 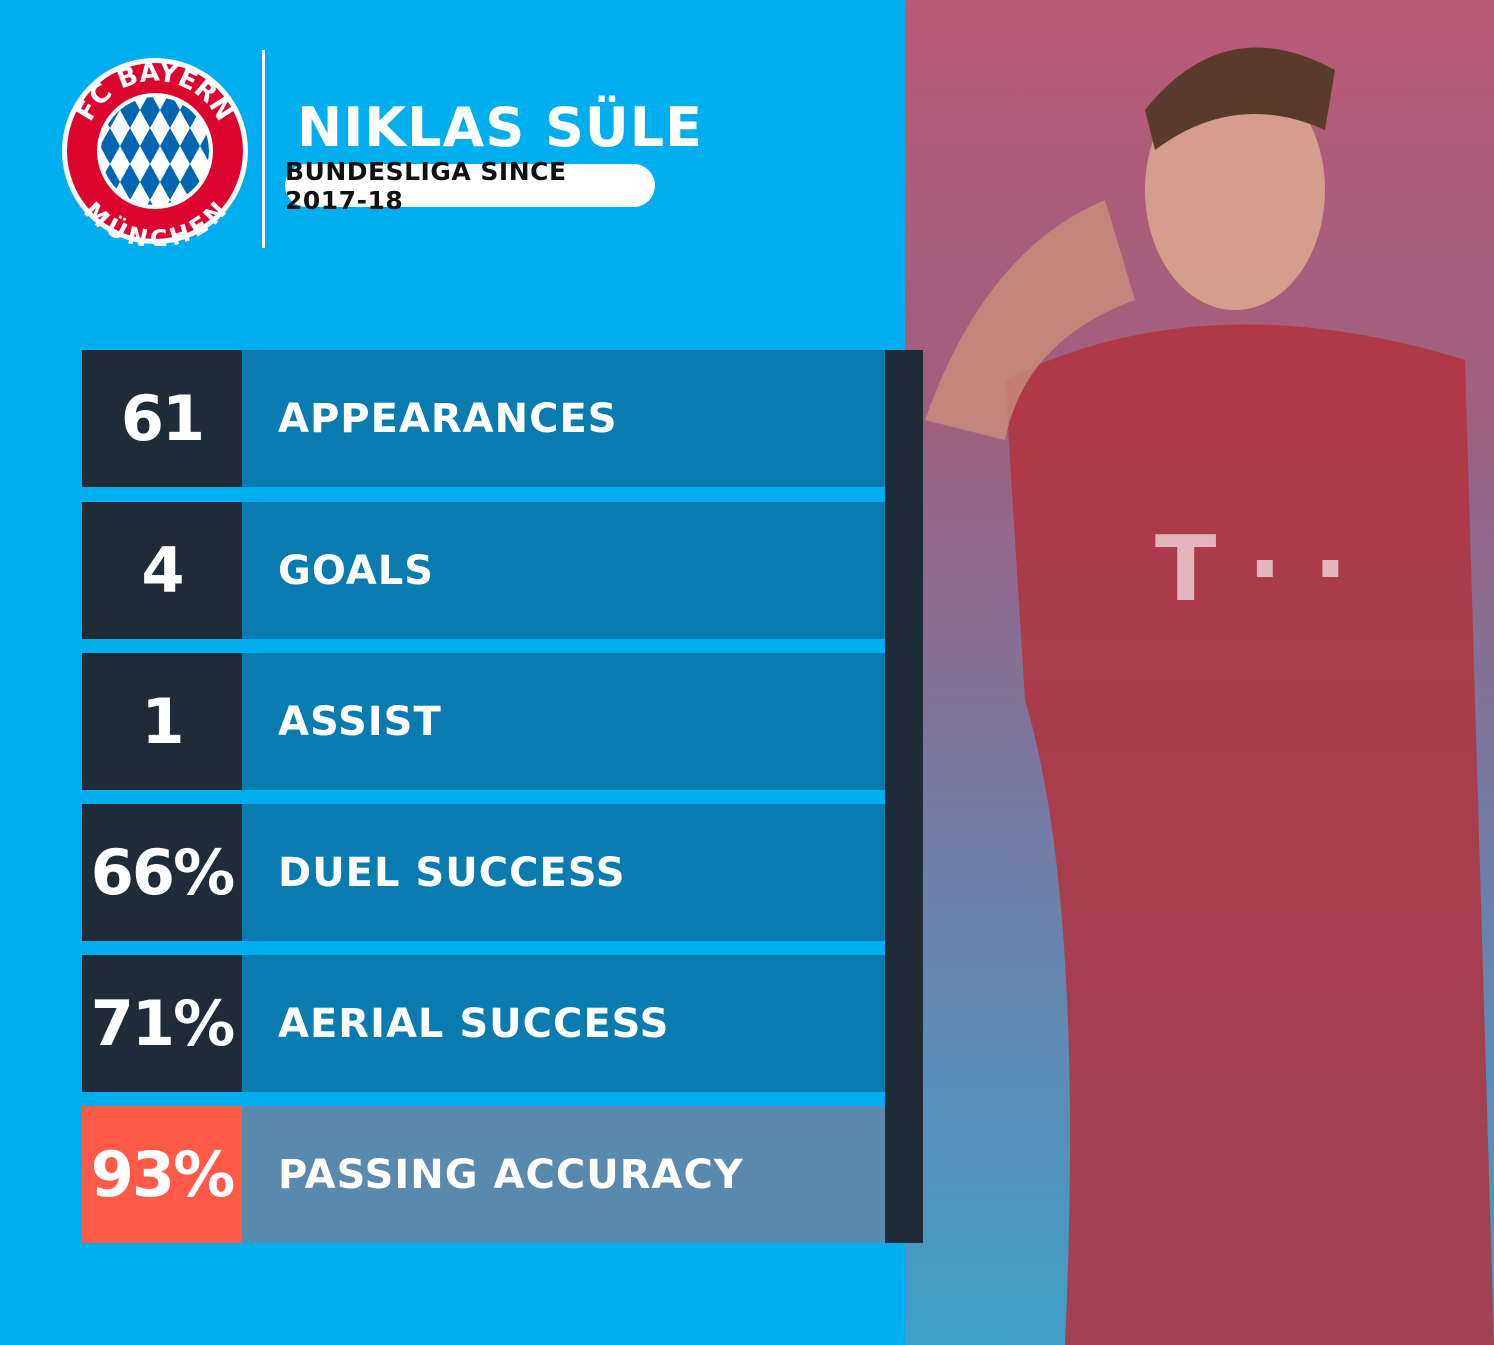 What do you see at coordinates (155, 151) in the screenshot?
I see `fc-bayern-crest-logo: FC BAYERN MÜNCHEN` at bounding box center [155, 151].